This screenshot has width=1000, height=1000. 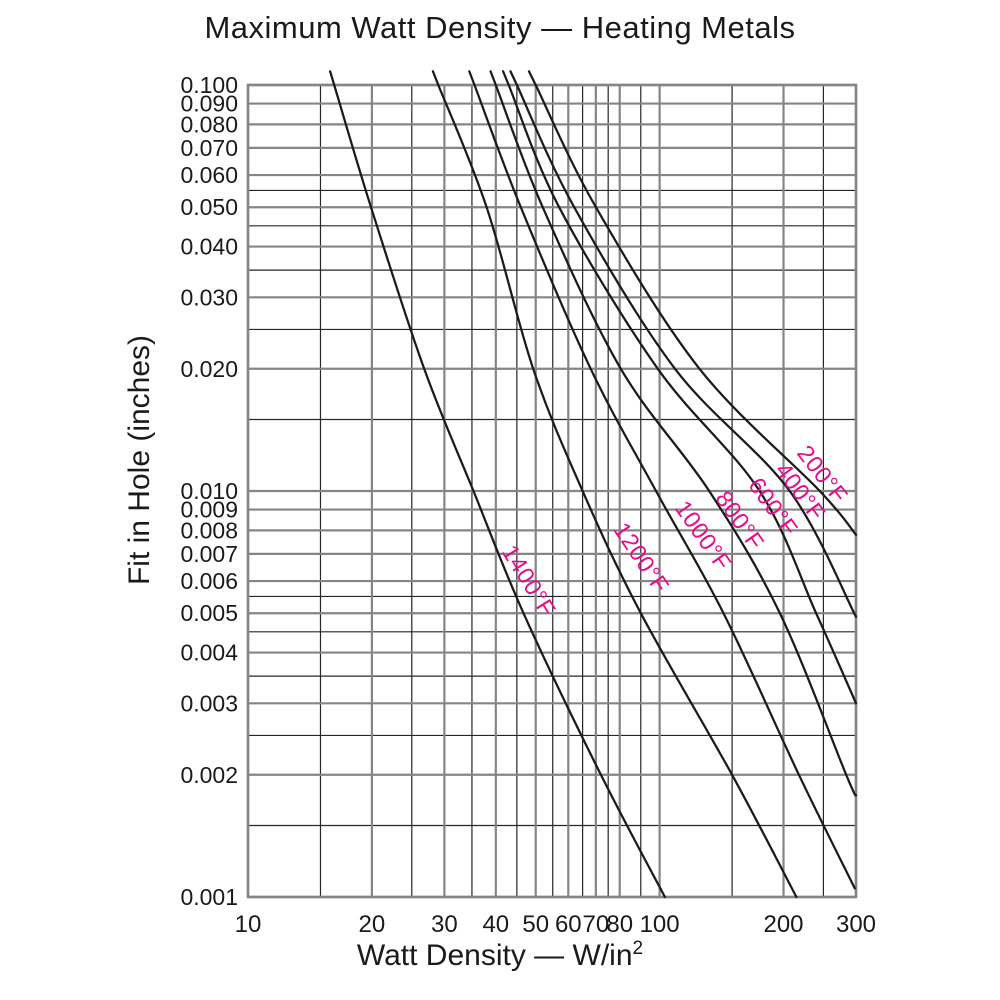 What do you see at coordinates (500, 27) in the screenshot?
I see `chart-title: Maximum Watt Density — Heating Metals` at bounding box center [500, 27].